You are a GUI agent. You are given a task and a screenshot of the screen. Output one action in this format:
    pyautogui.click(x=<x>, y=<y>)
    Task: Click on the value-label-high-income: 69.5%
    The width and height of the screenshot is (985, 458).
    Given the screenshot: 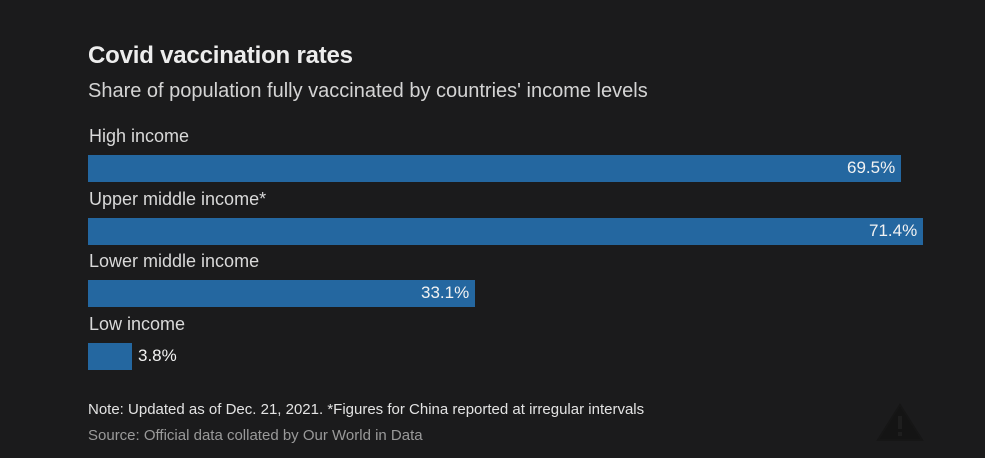 What is the action you would take?
    pyautogui.click(x=871, y=167)
    